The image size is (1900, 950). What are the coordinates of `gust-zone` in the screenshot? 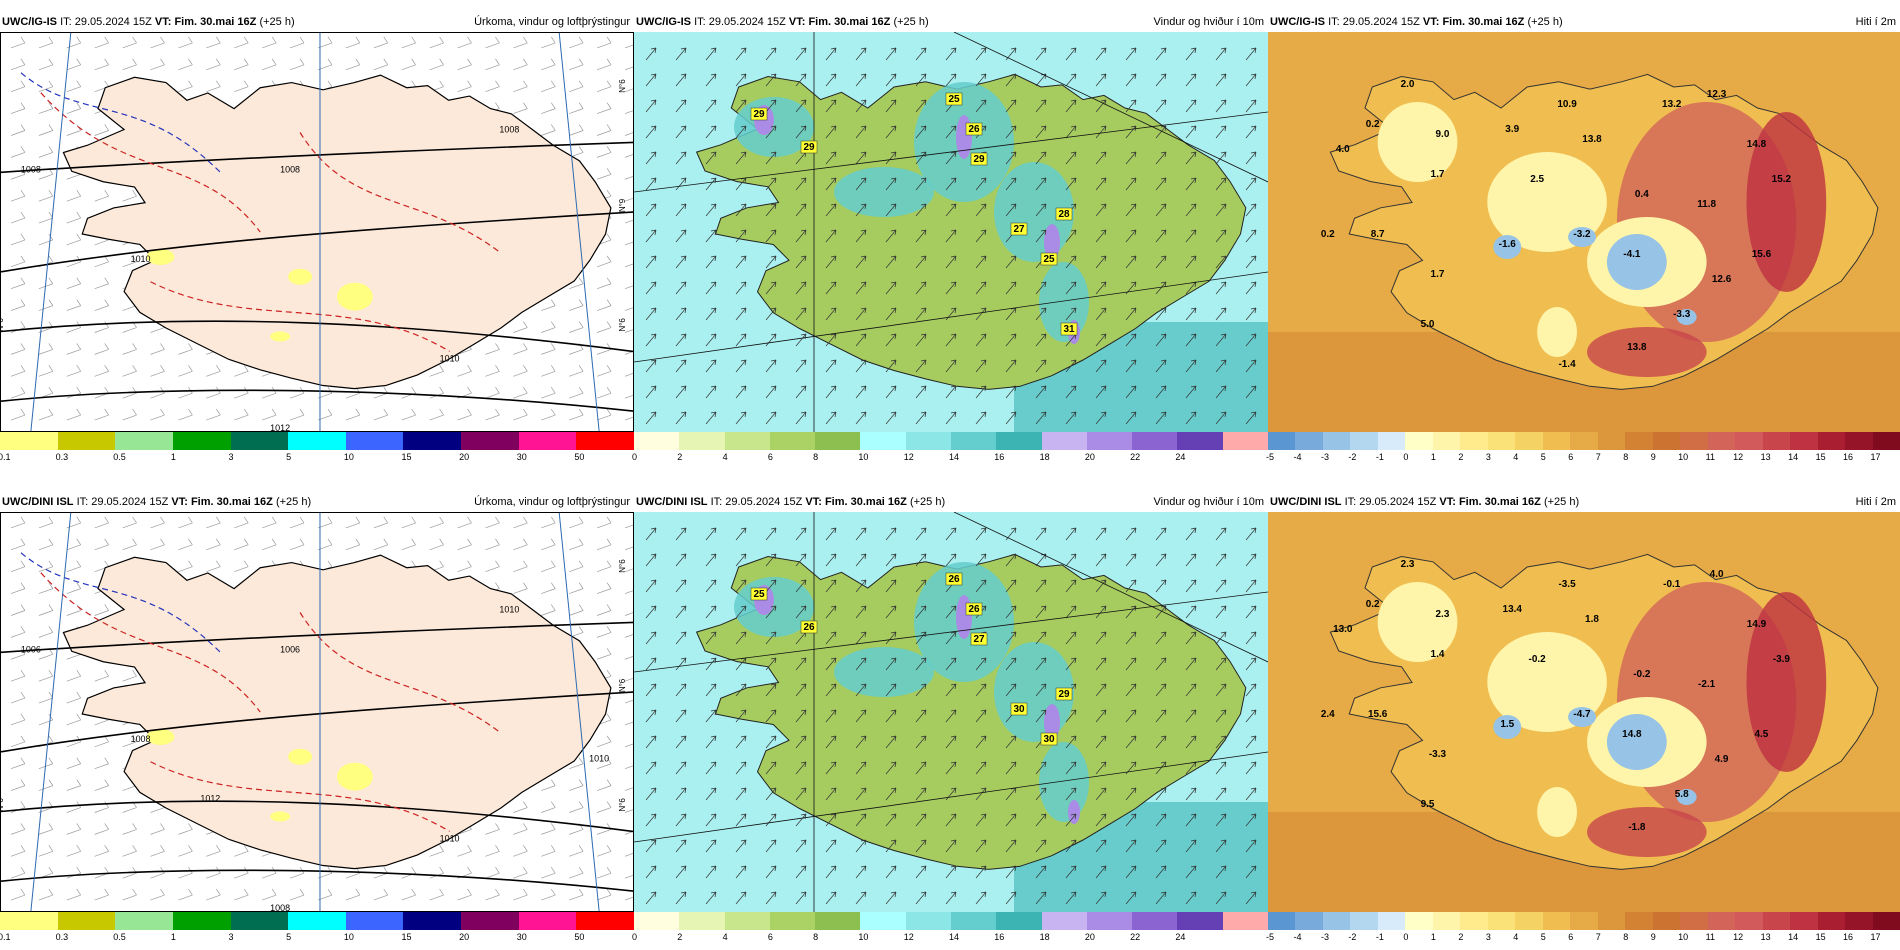 It's located at (1052, 242).